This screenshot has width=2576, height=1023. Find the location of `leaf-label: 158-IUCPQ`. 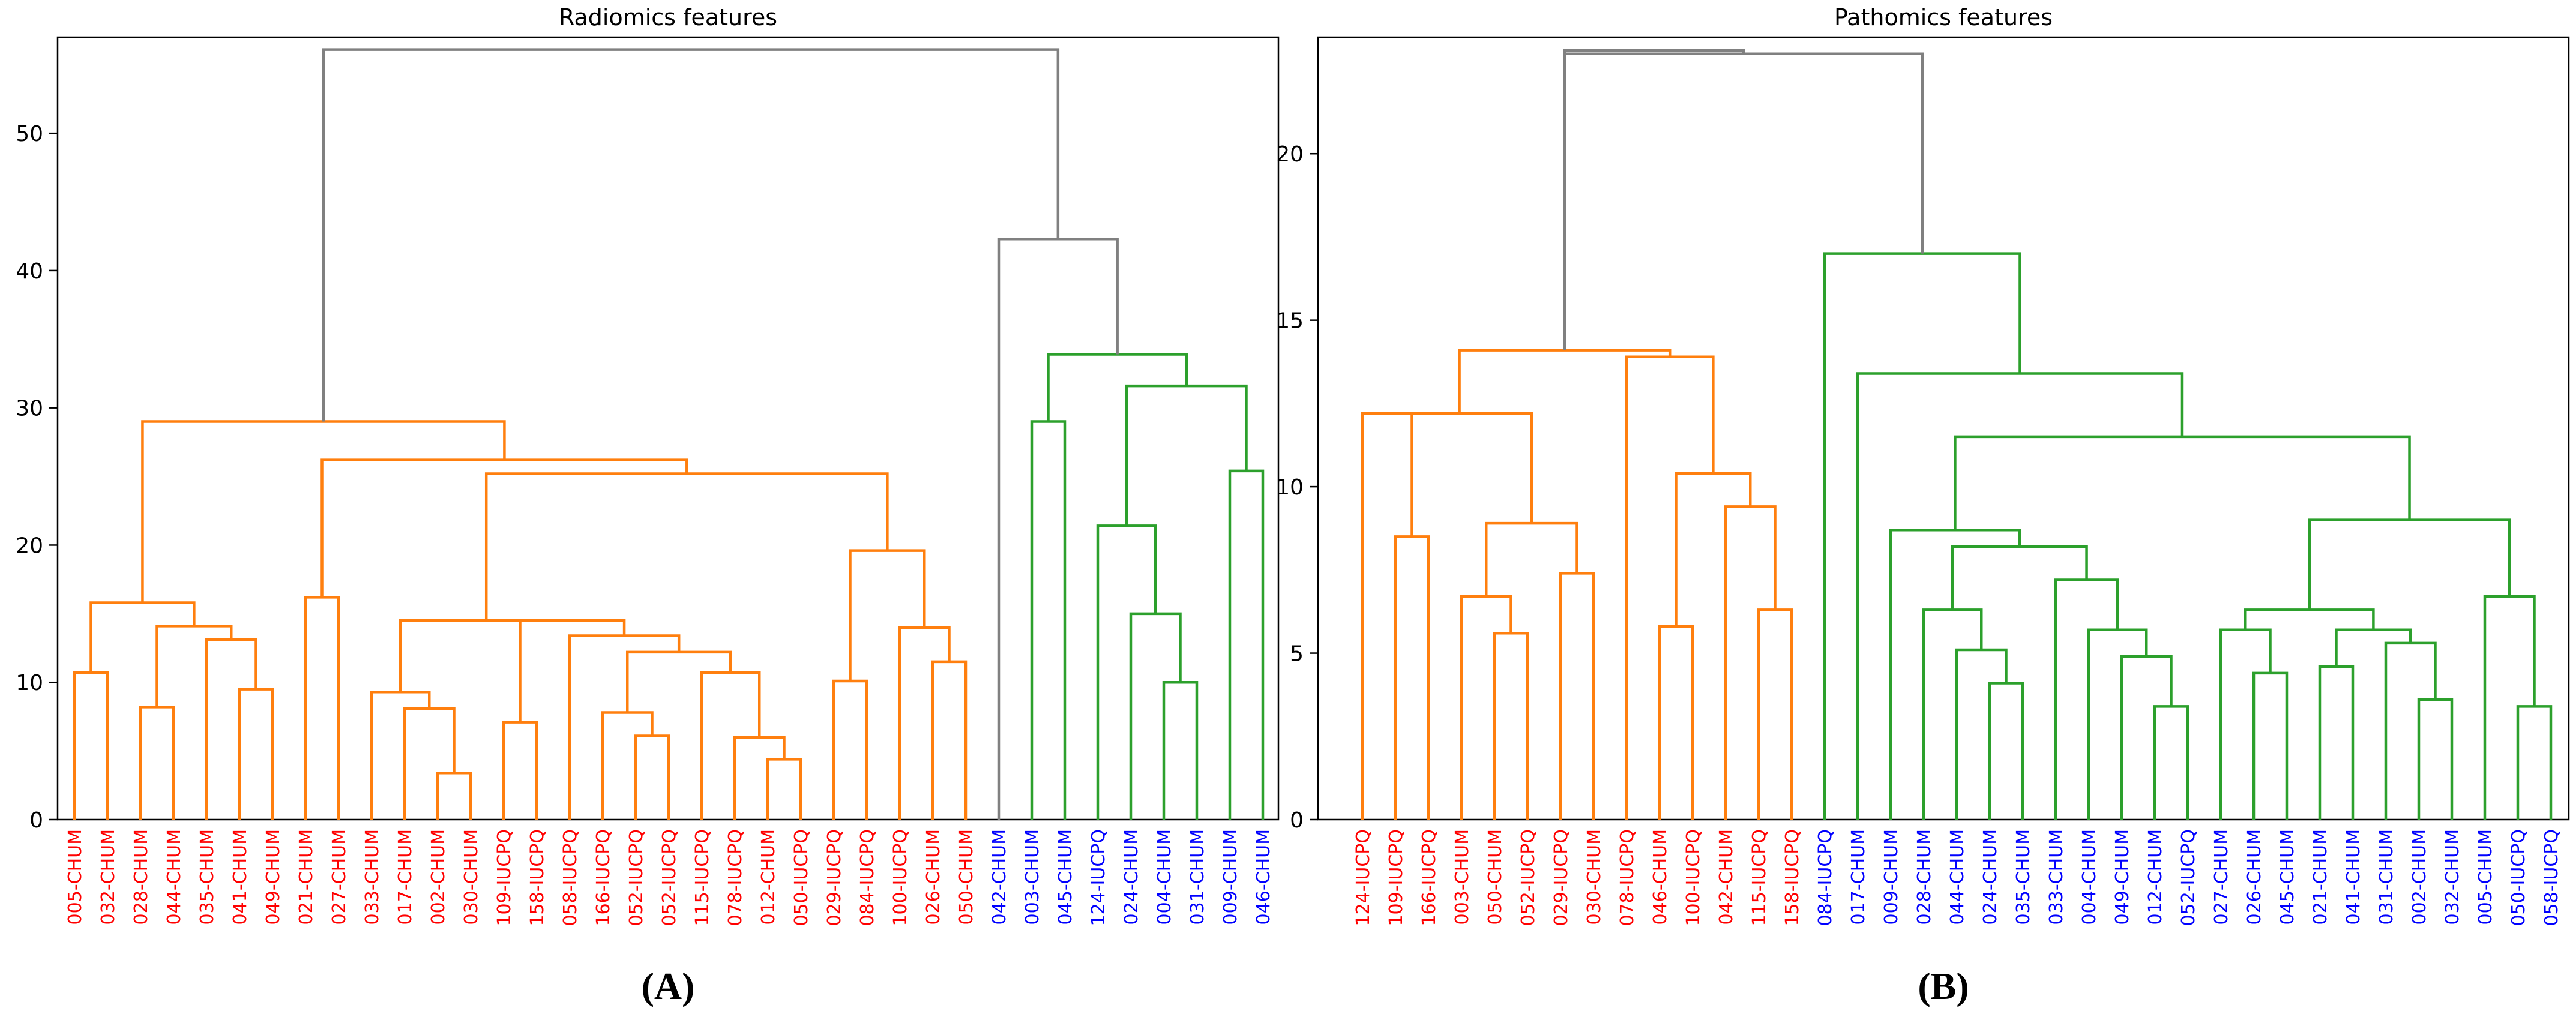

leaf-label: 158-IUCPQ is located at coordinates (1793, 877).